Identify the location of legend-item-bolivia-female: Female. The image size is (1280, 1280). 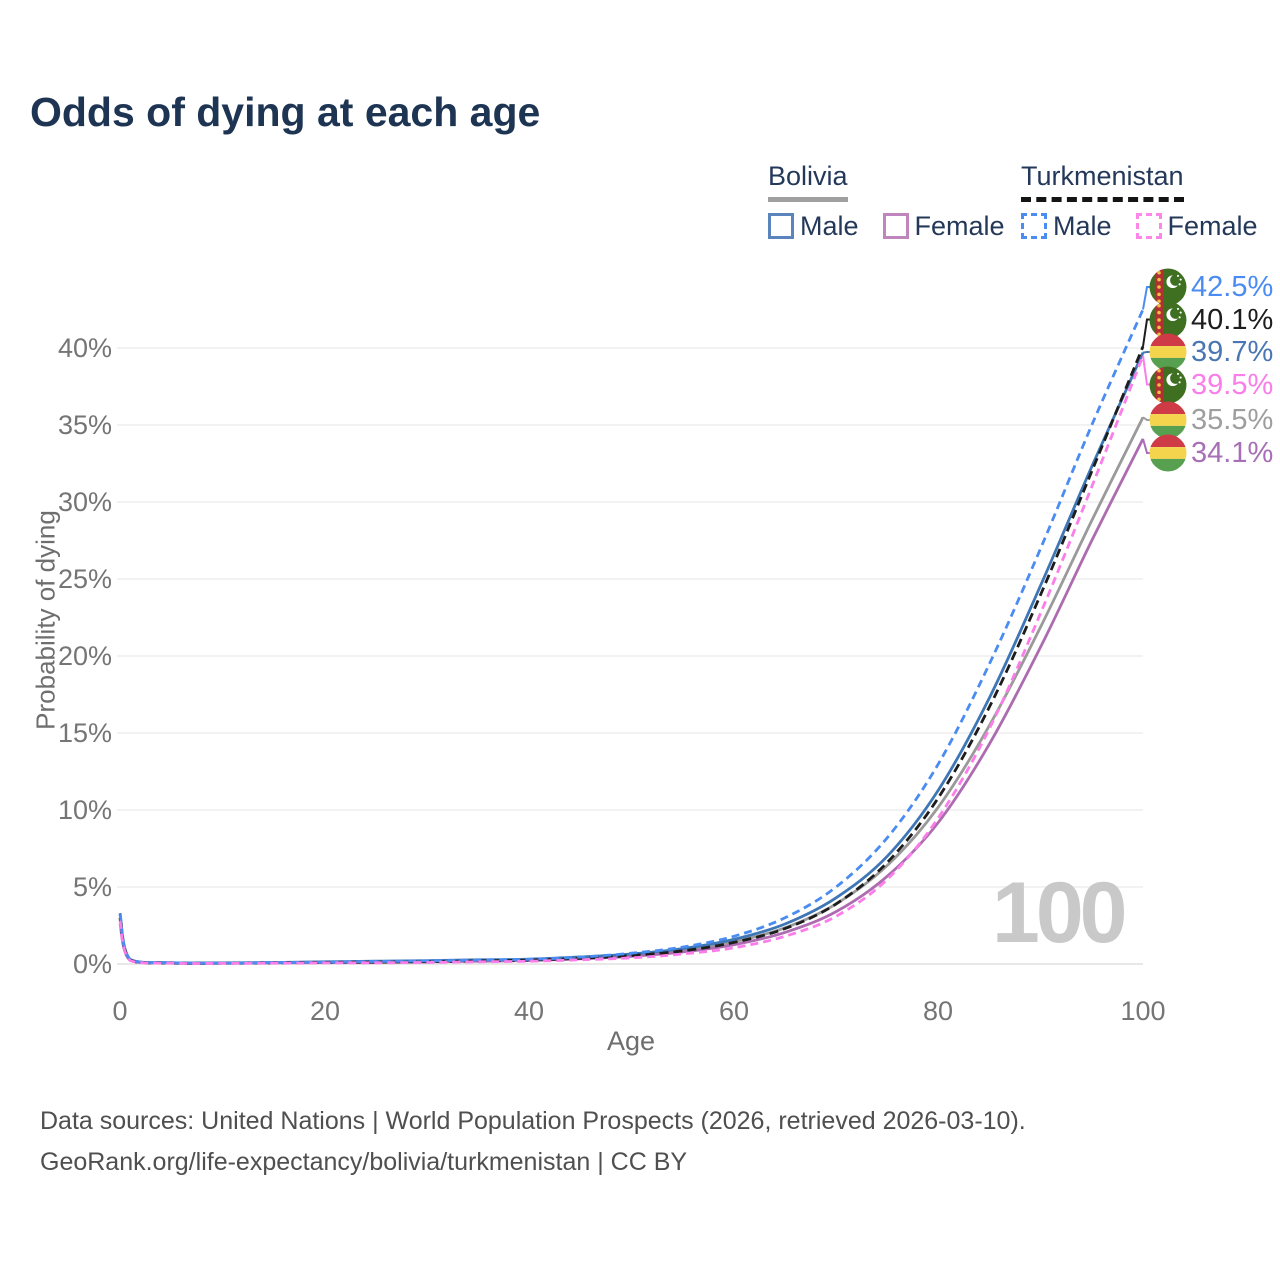
(943, 226).